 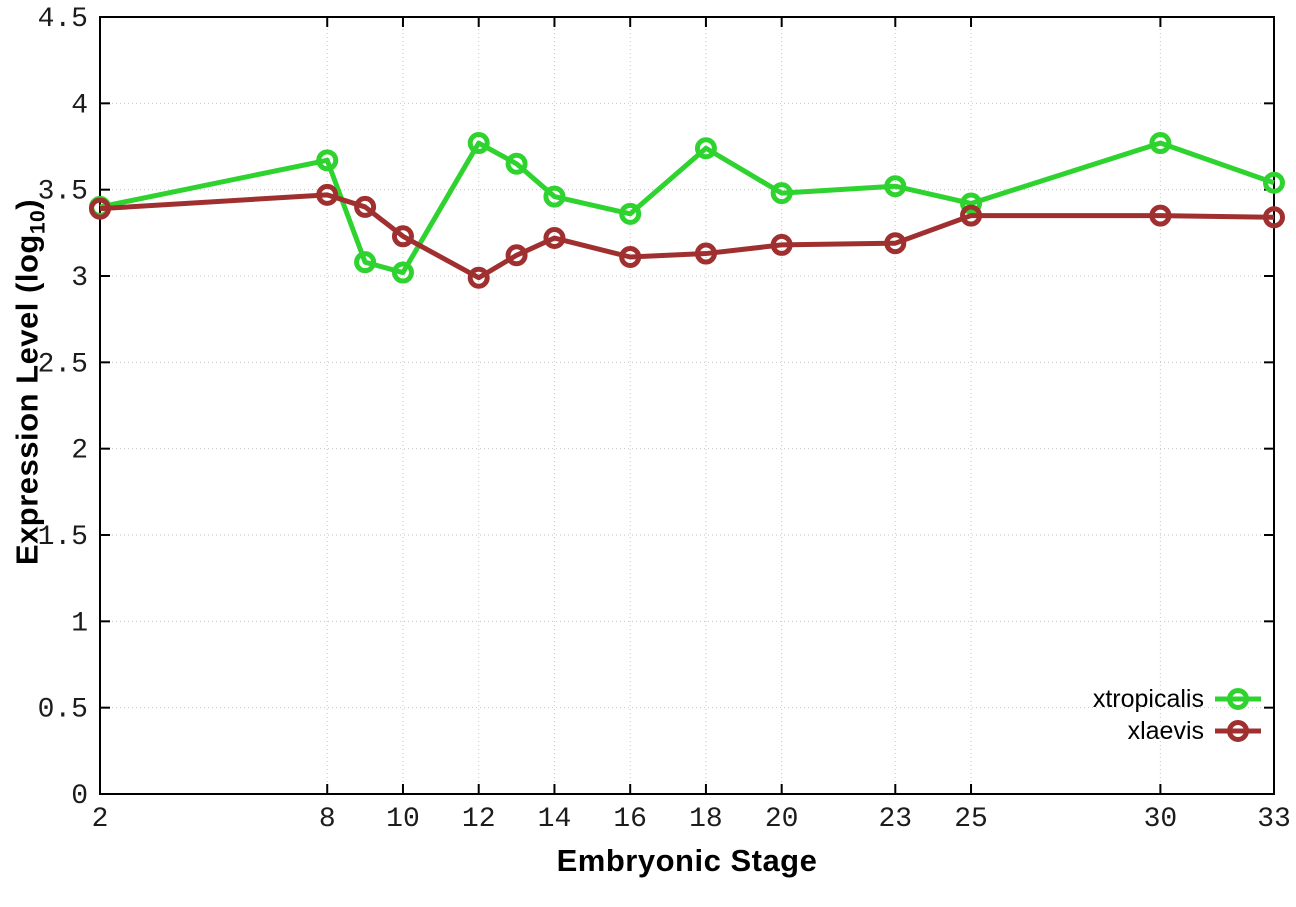 What do you see at coordinates (1148, 698) in the screenshot?
I see `legend-label-xtropicalis: xtropicalis` at bounding box center [1148, 698].